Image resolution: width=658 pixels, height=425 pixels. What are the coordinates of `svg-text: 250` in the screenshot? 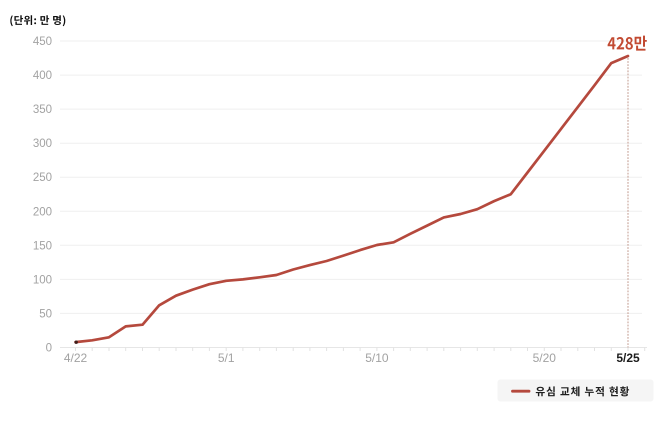 It's located at (42, 178).